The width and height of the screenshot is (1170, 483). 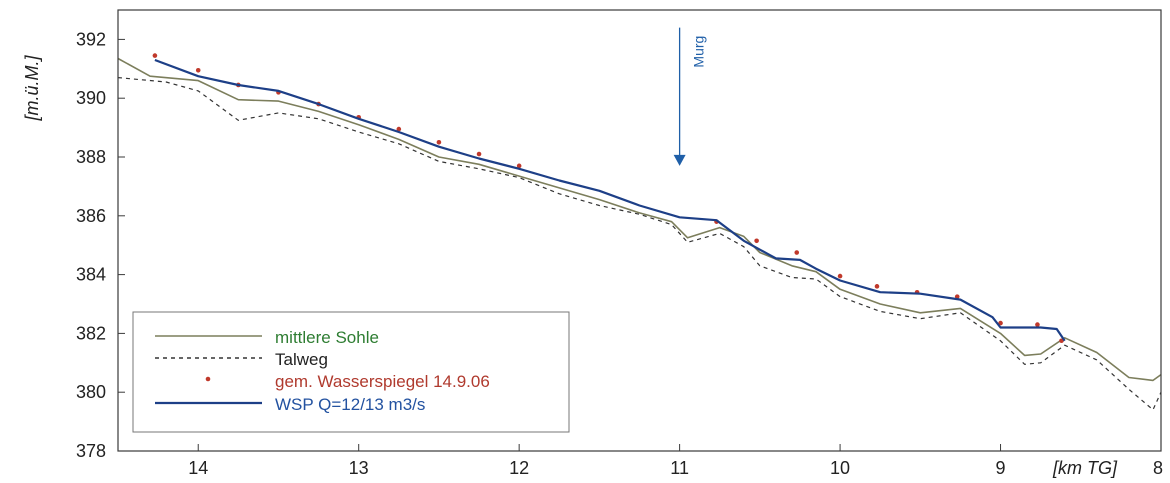 I want to click on annotation-layer: Murg, so click(x=690, y=96).